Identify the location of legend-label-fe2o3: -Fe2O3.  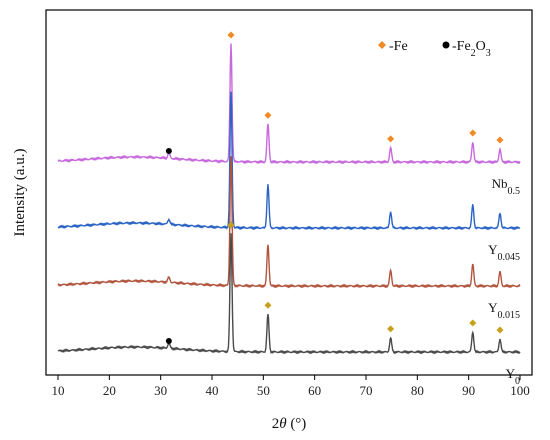
(471, 49).